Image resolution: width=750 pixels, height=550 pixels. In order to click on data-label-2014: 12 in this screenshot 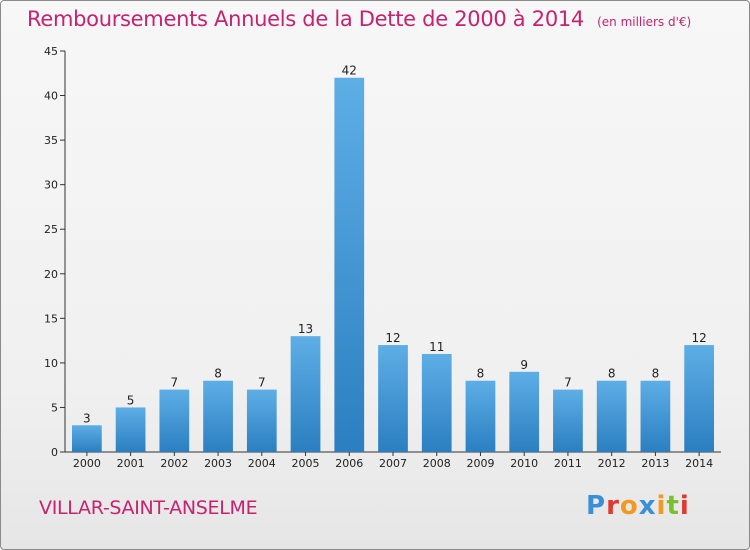, I will do `click(698, 338)`.